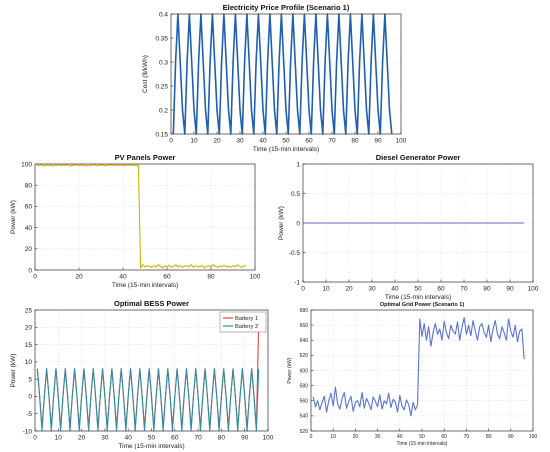  I want to click on axes-frame, so click(145, 217).